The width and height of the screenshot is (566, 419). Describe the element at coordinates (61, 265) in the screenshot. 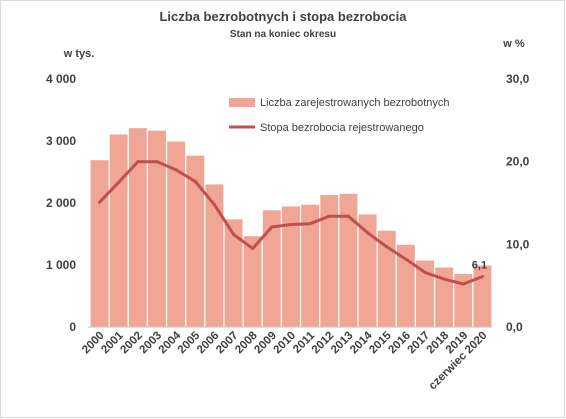

I see `y-left-tick-label: 1 000` at that location.